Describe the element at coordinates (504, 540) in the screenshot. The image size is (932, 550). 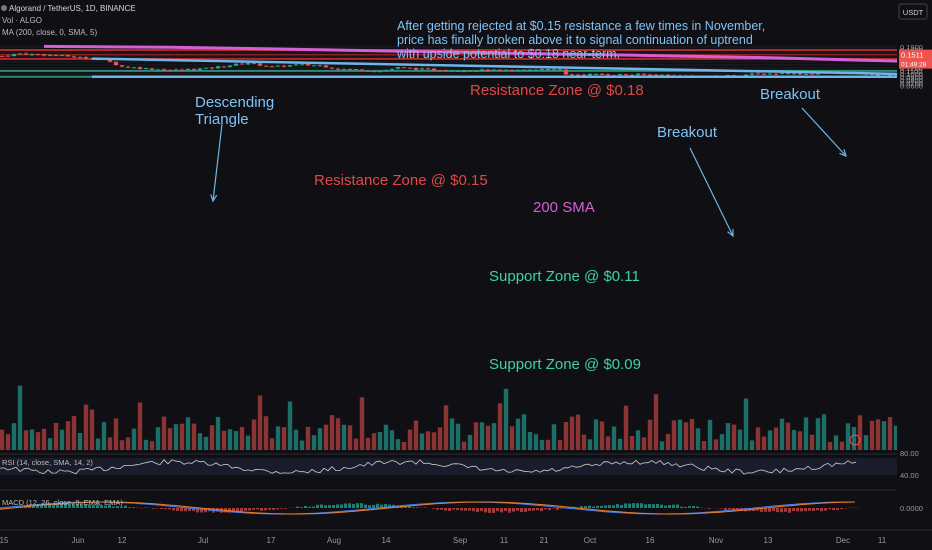
I see `x-tick-label: 11` at that location.